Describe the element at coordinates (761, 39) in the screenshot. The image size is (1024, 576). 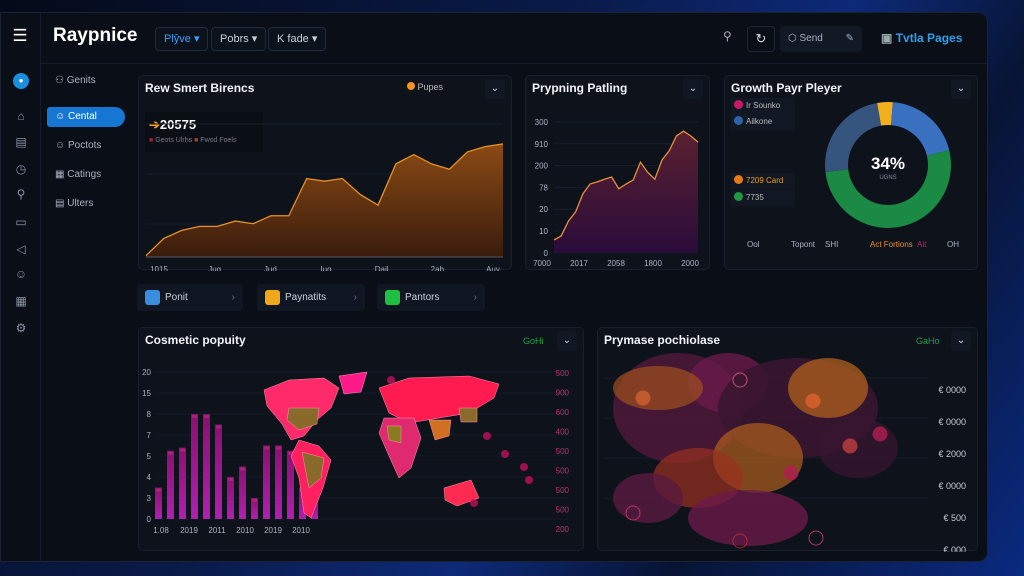
I see `refresh-icon: ↻` at that location.